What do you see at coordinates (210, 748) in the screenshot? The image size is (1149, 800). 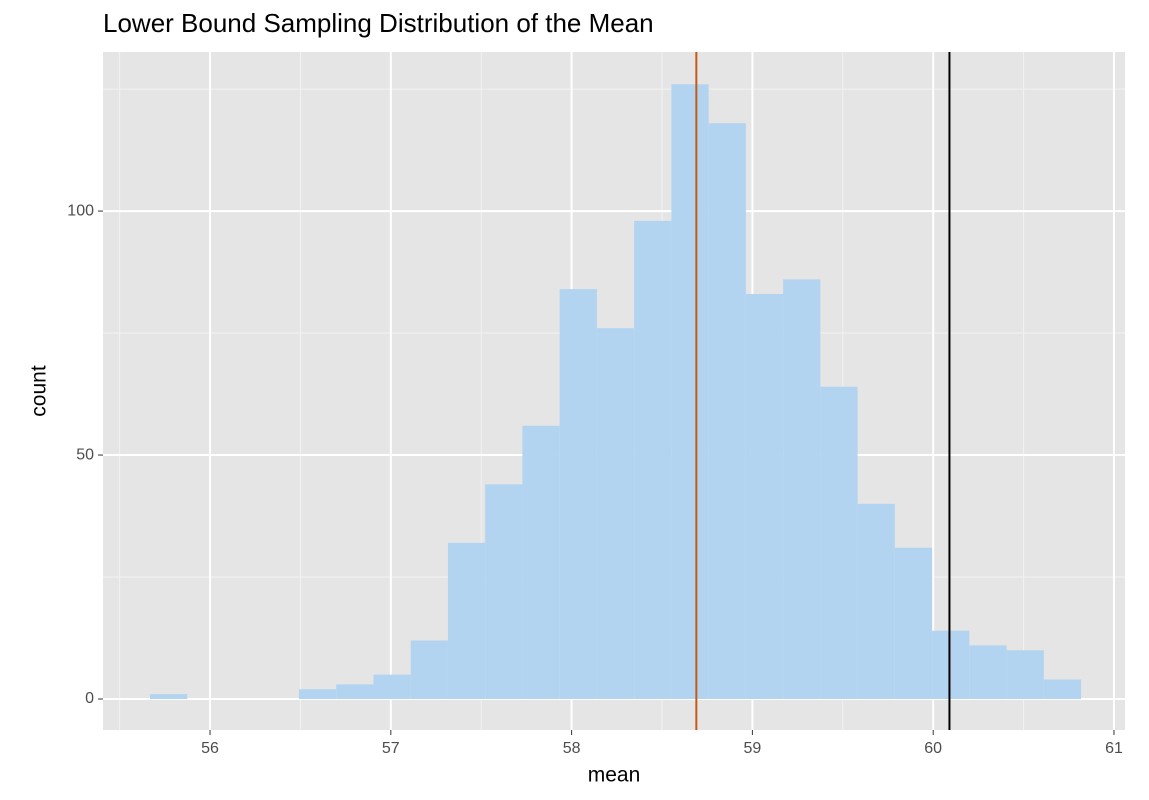 I see `x-tick-label: 56` at bounding box center [210, 748].